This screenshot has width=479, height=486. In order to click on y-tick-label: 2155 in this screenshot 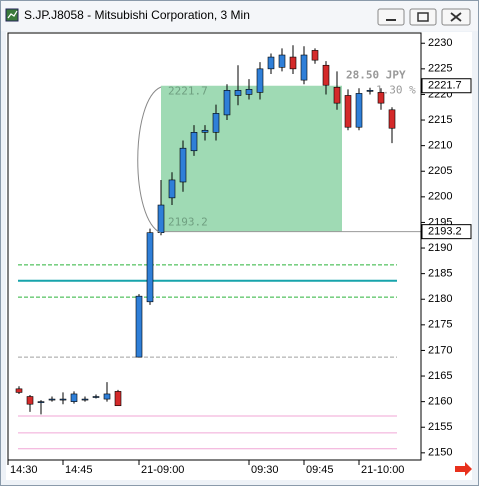, I will do `click(440, 427)`.